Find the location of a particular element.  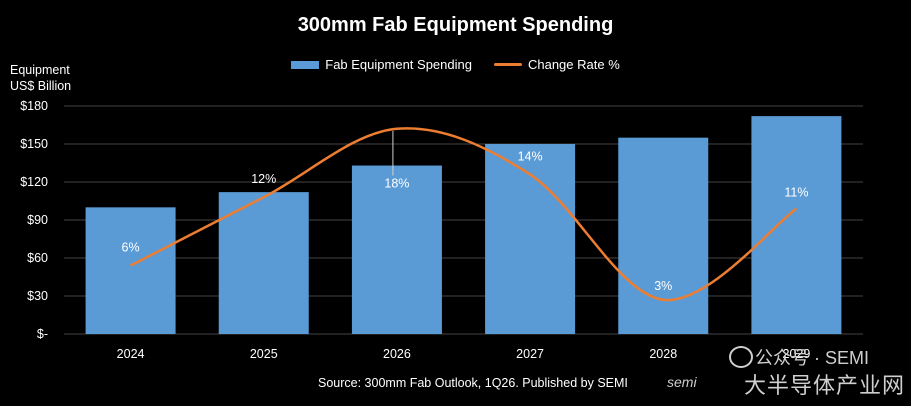

x-tick-label: 2024 is located at coordinates (131, 354).